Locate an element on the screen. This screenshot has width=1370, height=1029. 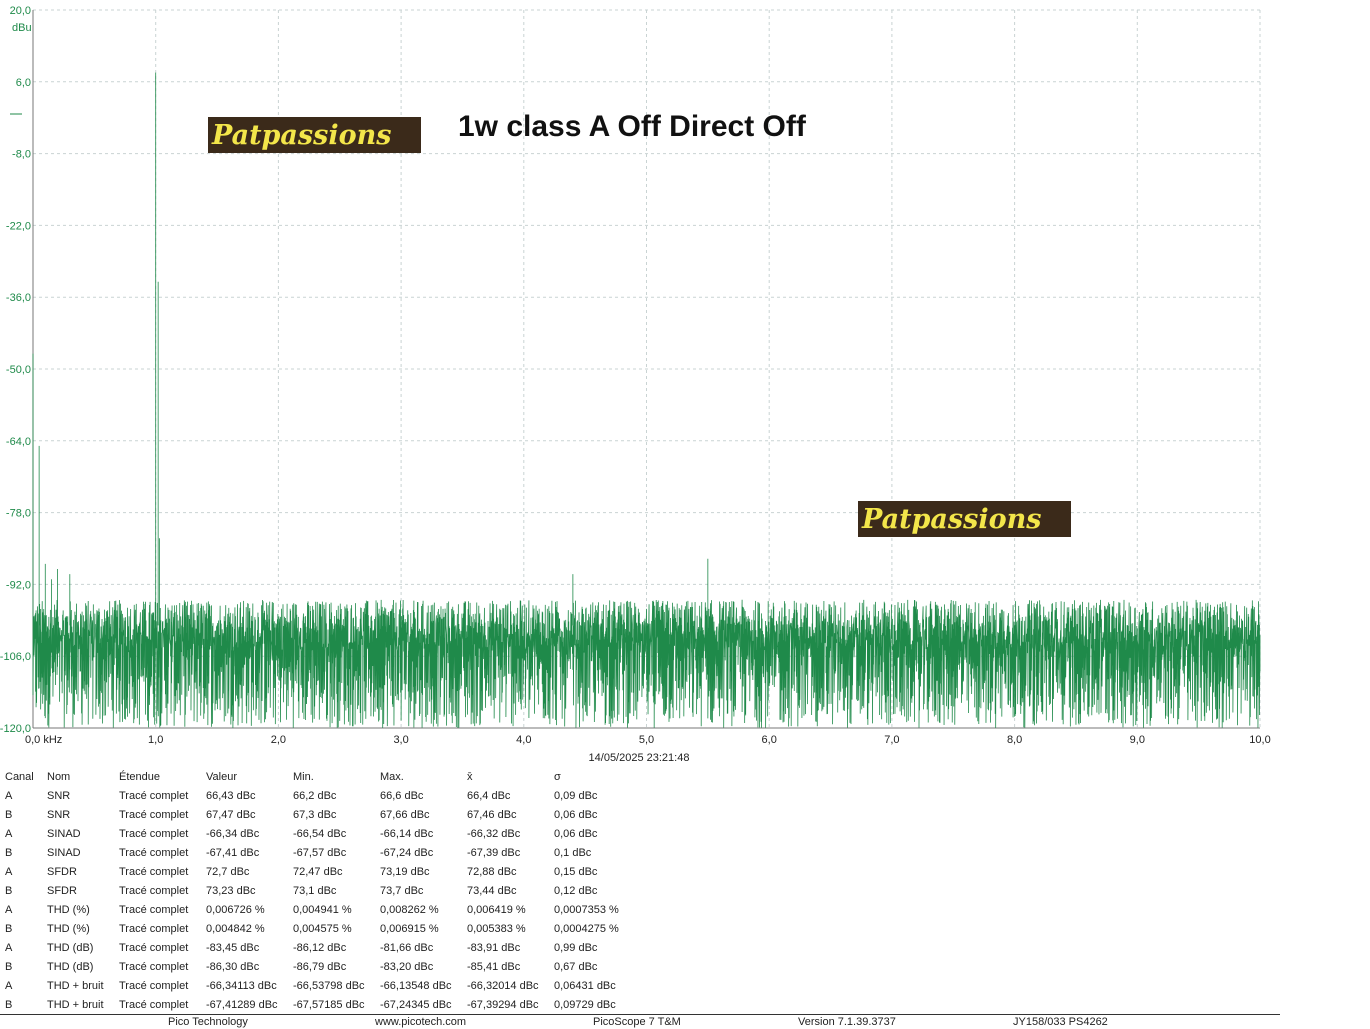
cell-min: 67,3 dBc is located at coordinates (315, 815).